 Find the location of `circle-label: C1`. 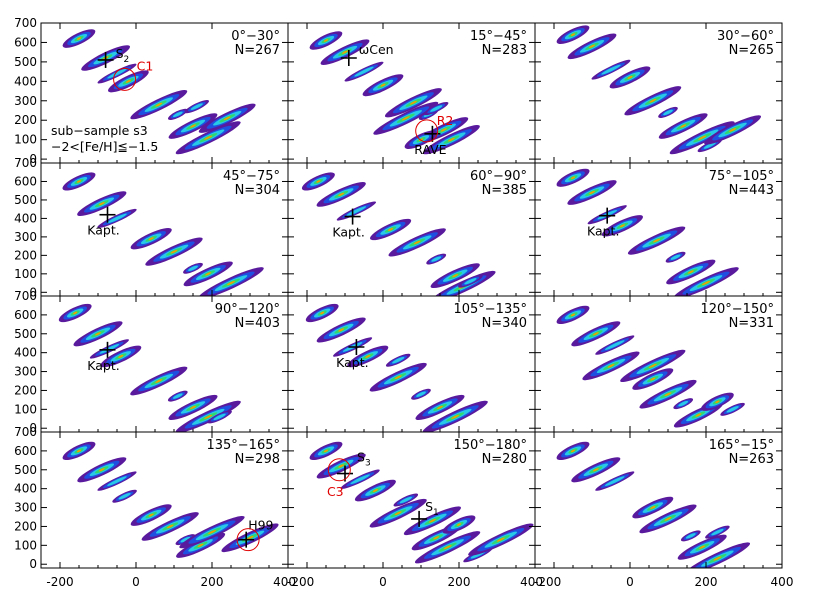

circle-label: C1 is located at coordinates (145, 65).